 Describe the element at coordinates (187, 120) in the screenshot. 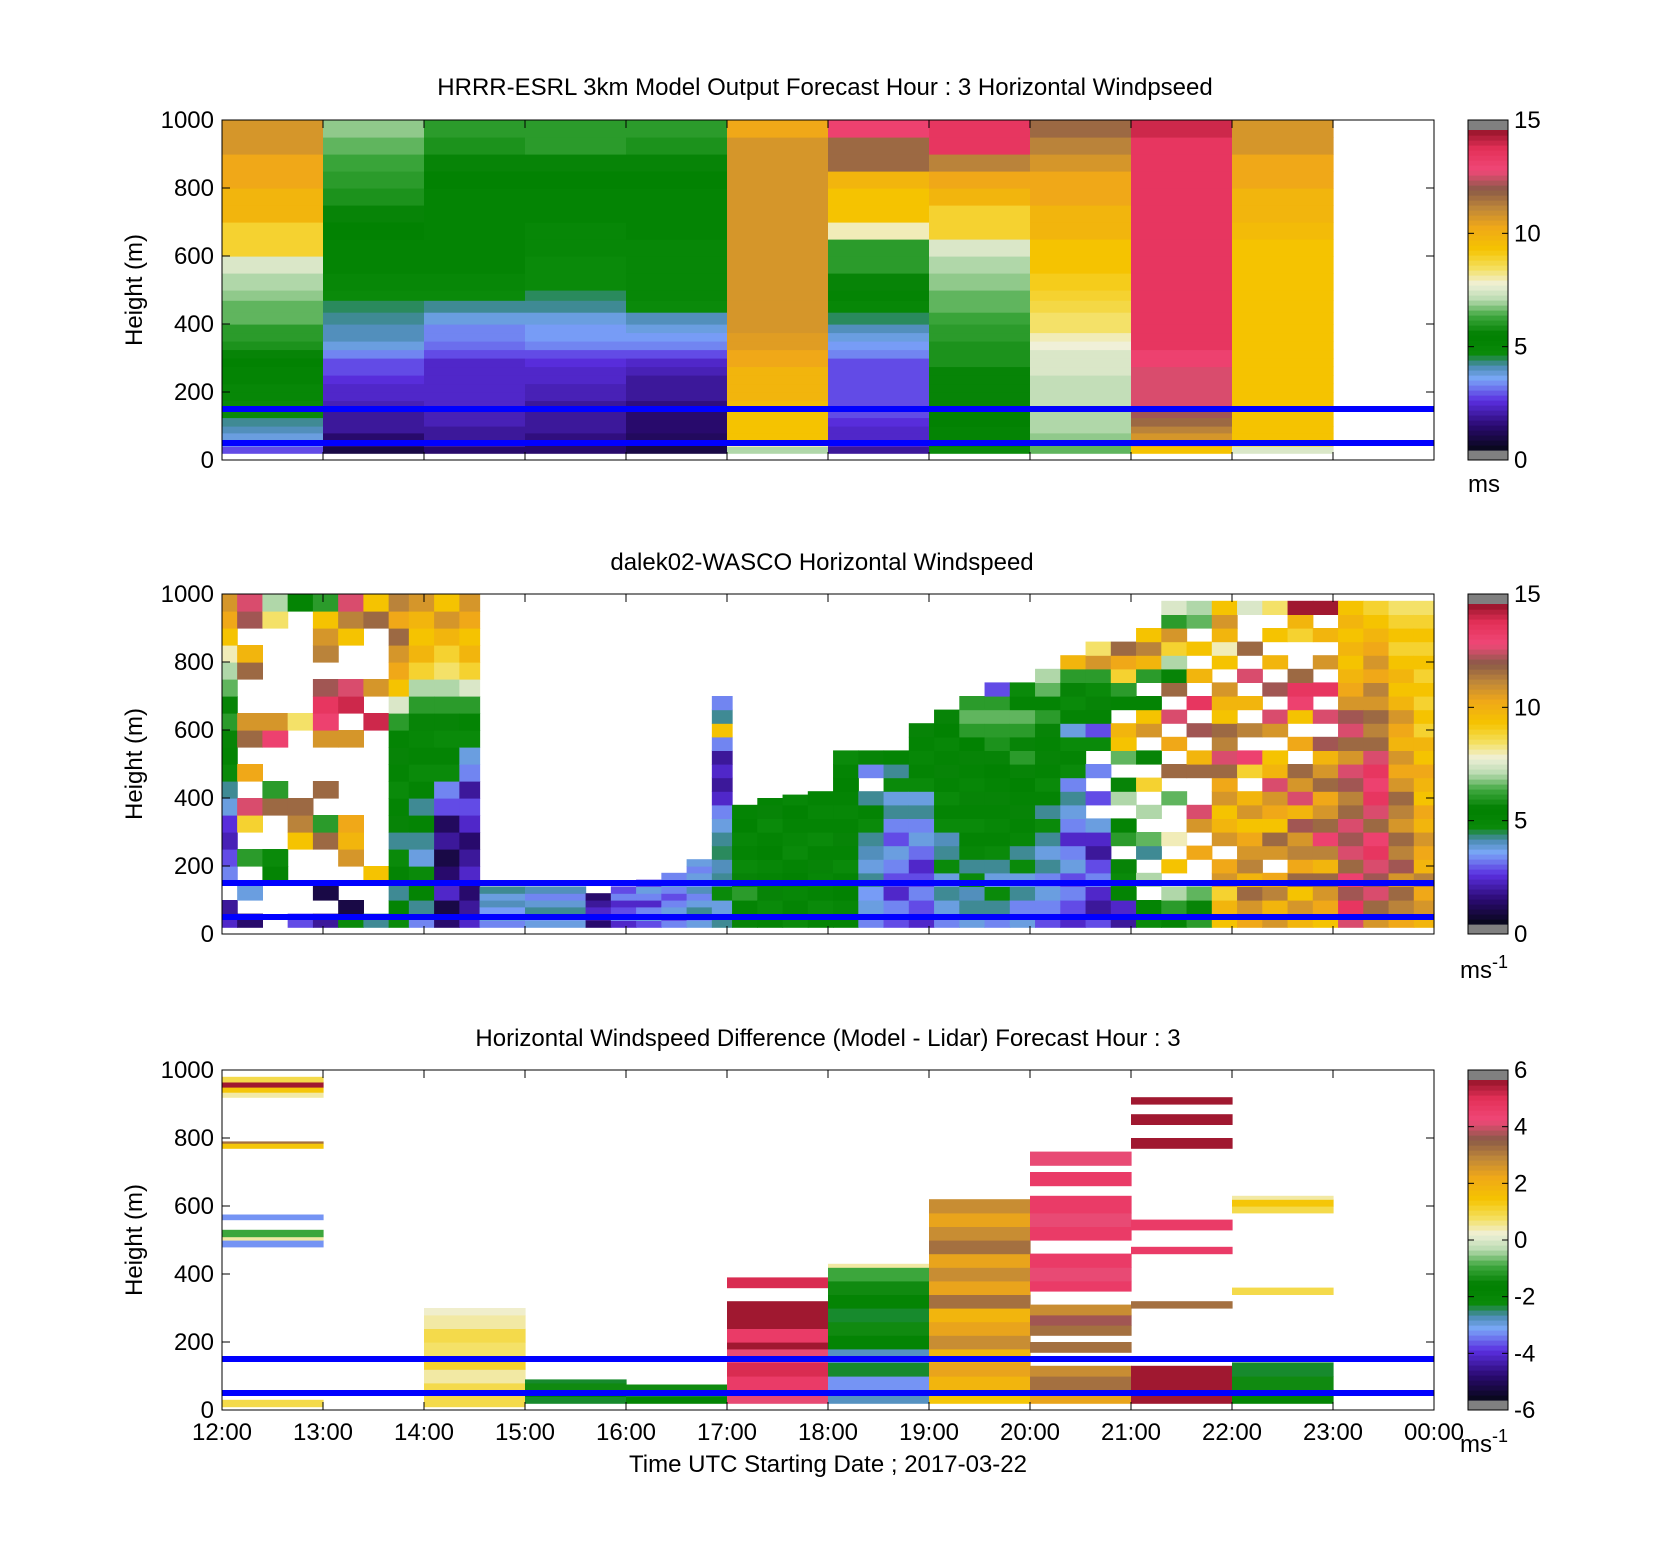

I see `y-tick-label: 1000` at that location.